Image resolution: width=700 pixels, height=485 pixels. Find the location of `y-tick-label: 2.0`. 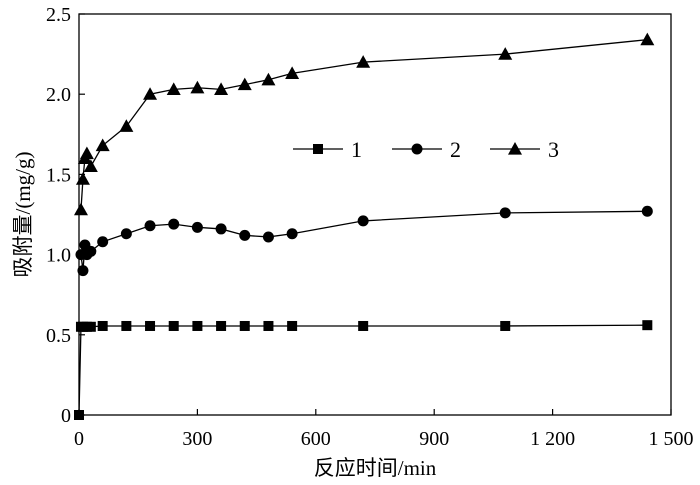

y-tick-label: 2.0 is located at coordinates (58, 95).